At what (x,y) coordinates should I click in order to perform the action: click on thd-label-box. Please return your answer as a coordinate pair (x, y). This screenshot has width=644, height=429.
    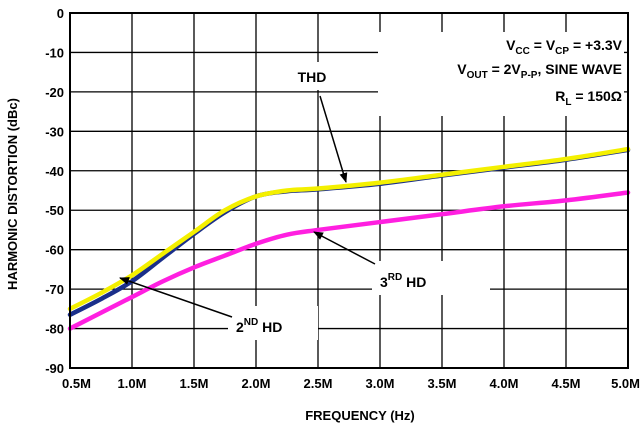
    Looking at the image, I should click on (312, 76).